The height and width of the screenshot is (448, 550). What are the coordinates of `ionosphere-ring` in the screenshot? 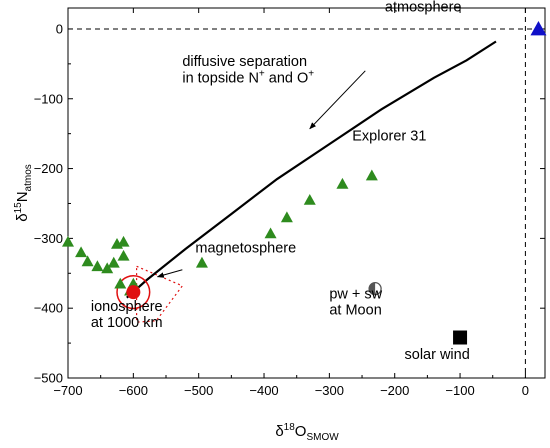 It's located at (133, 292).